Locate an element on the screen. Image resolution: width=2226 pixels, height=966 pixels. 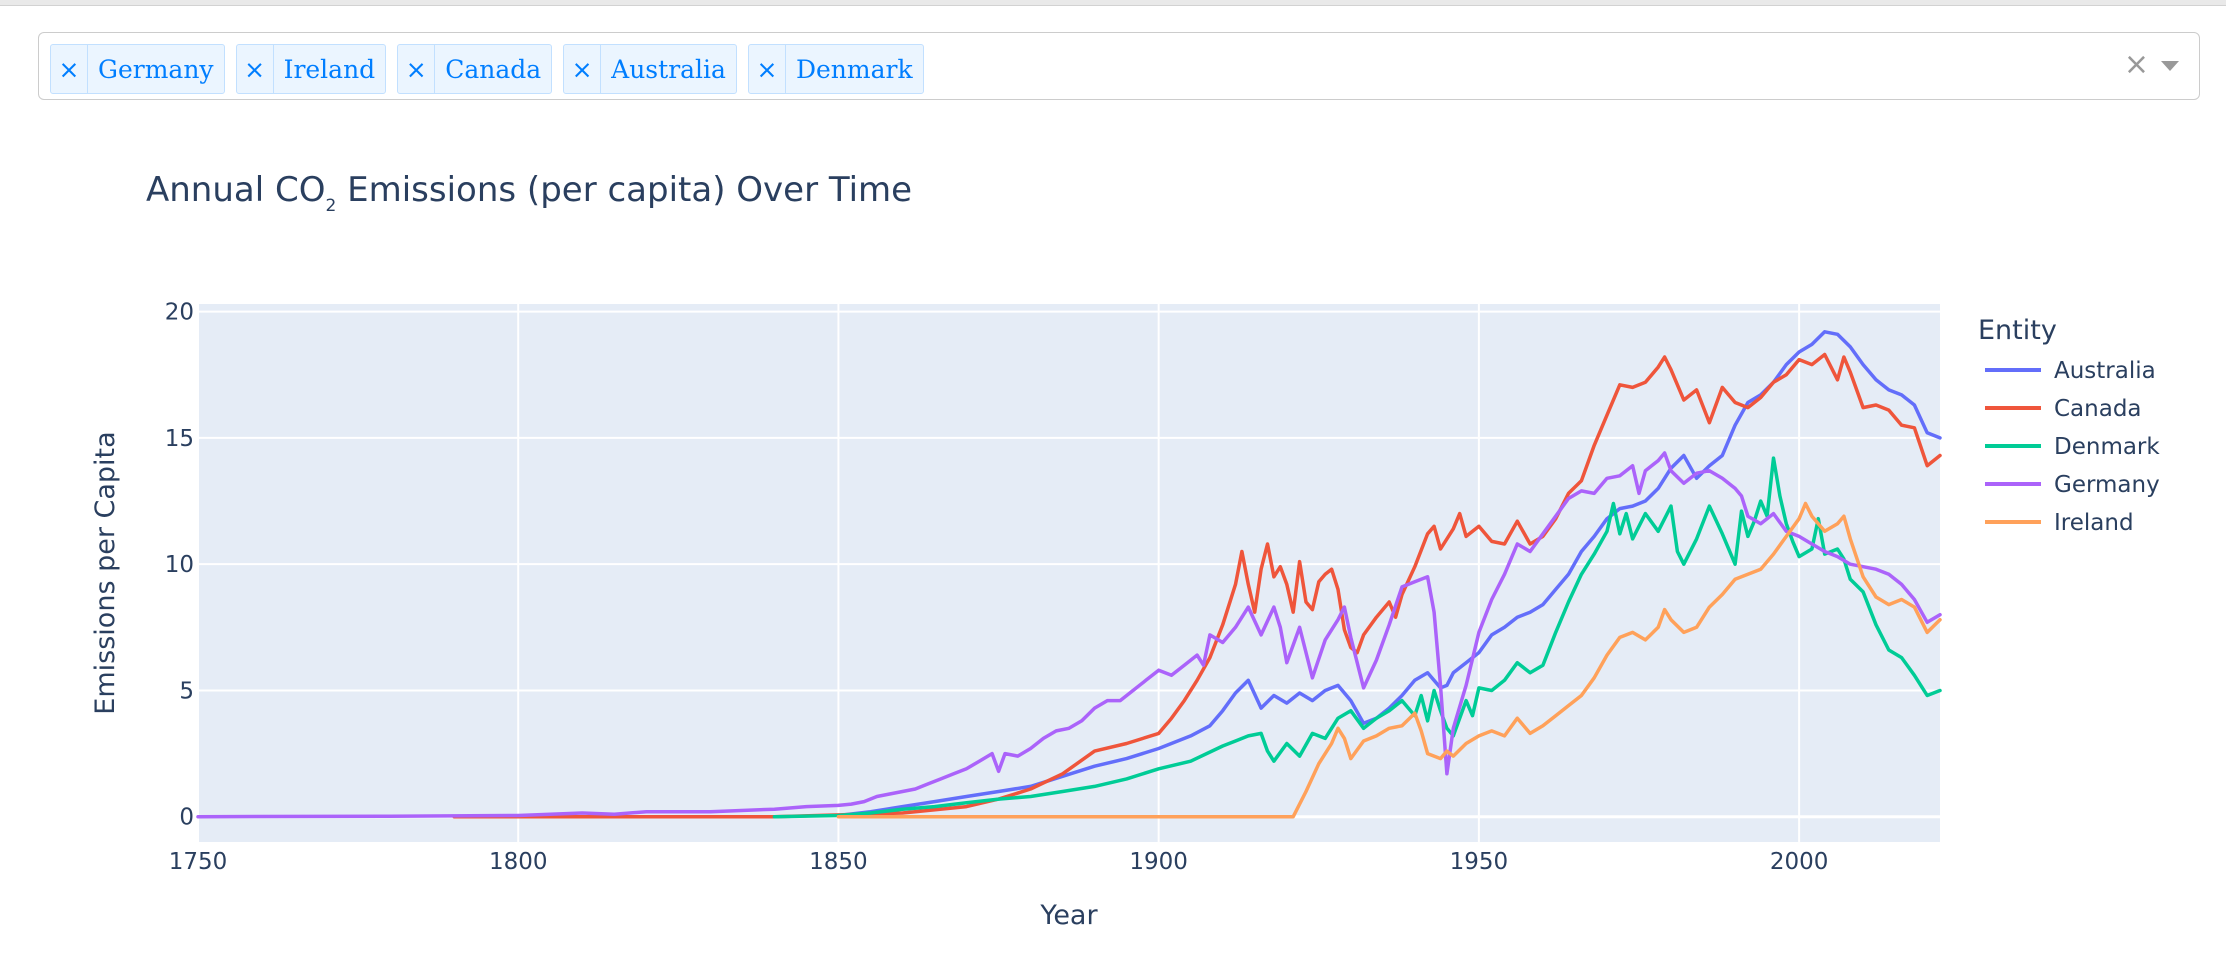
y-tick-label: 0 is located at coordinates (186, 818).